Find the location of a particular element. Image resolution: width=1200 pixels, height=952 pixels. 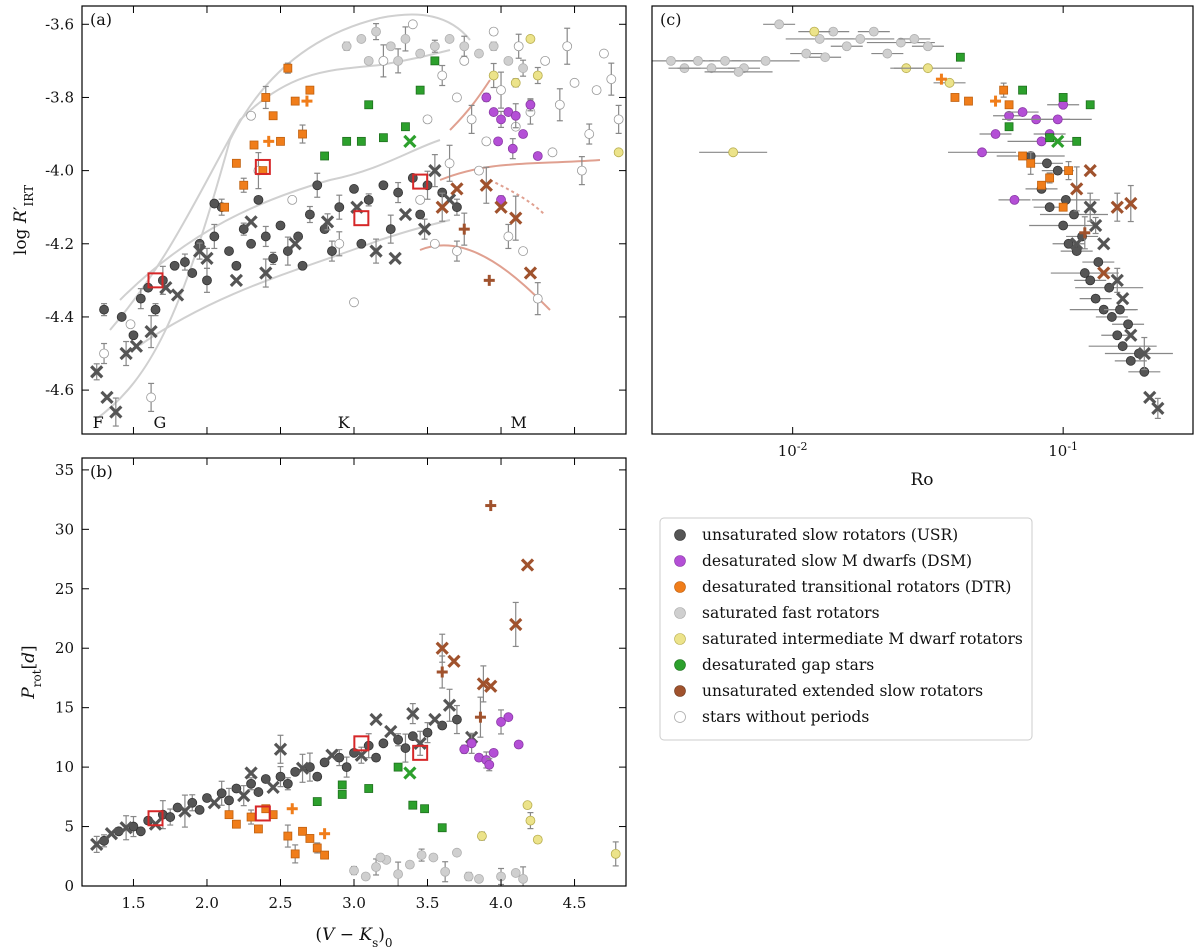

panel-b-ytick-label-7: 35 is located at coordinates (64, 470).